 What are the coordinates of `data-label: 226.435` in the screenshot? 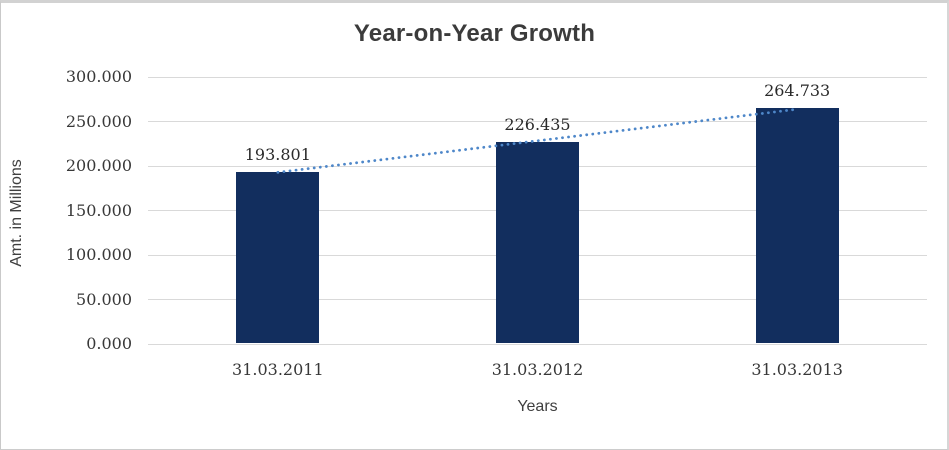 It's located at (537, 125).